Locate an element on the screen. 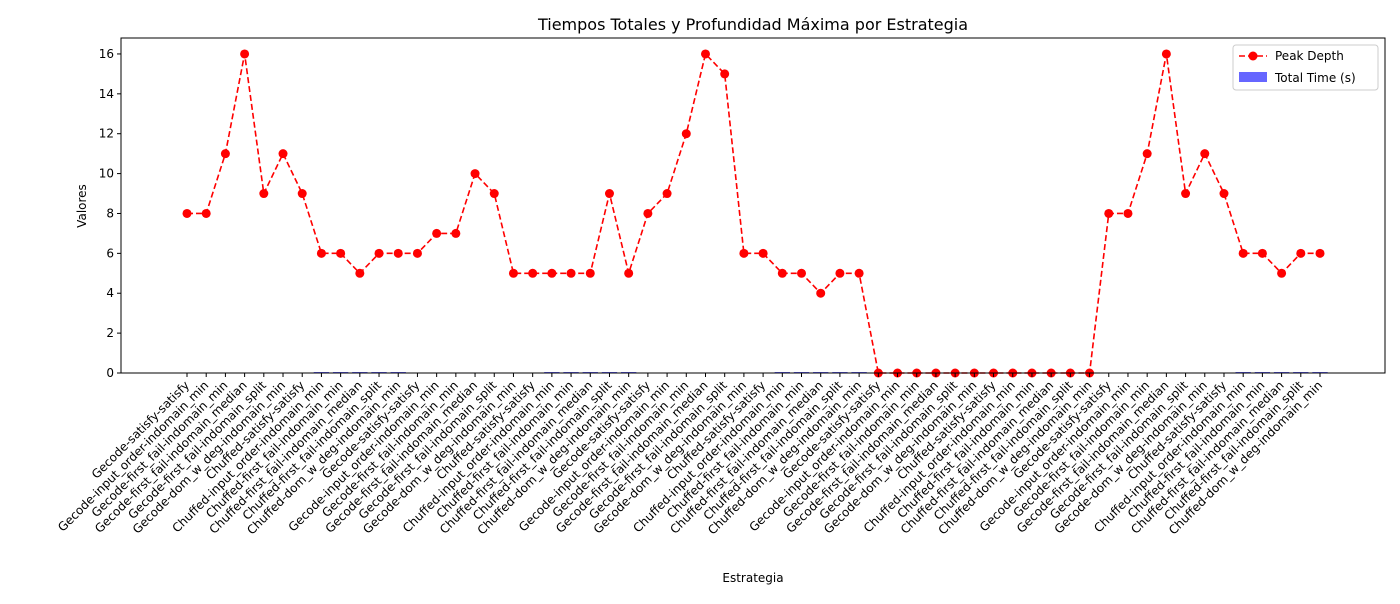  legend: Peak Depth Total Time (s) is located at coordinates (1305, 67).